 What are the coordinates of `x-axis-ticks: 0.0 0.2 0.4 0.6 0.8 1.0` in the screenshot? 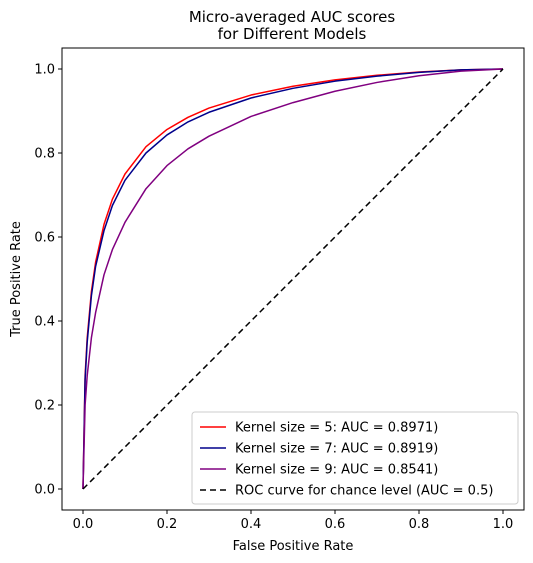 It's located at (293, 521).